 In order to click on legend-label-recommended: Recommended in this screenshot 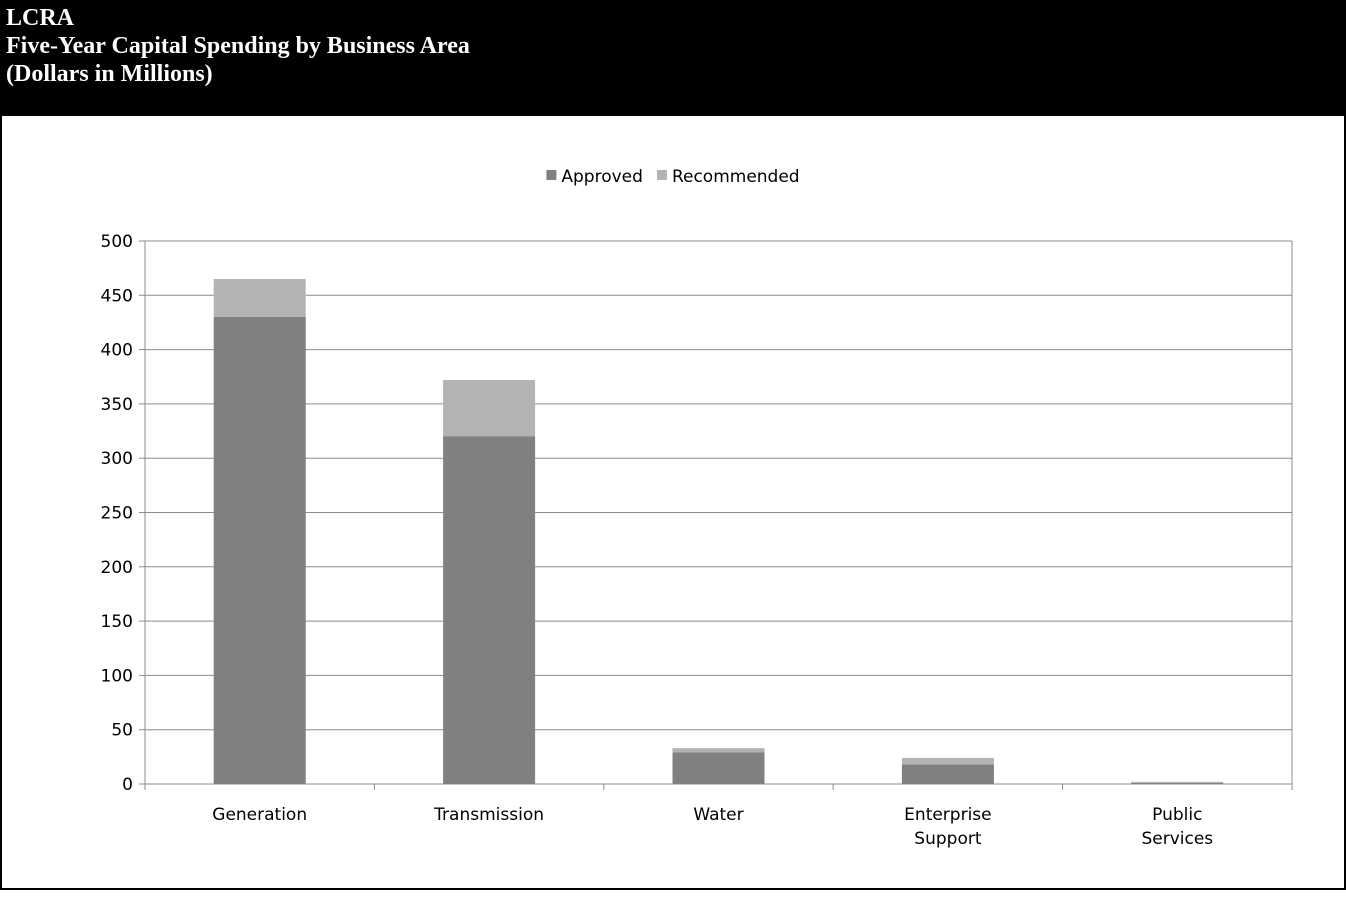, I will do `click(736, 177)`.